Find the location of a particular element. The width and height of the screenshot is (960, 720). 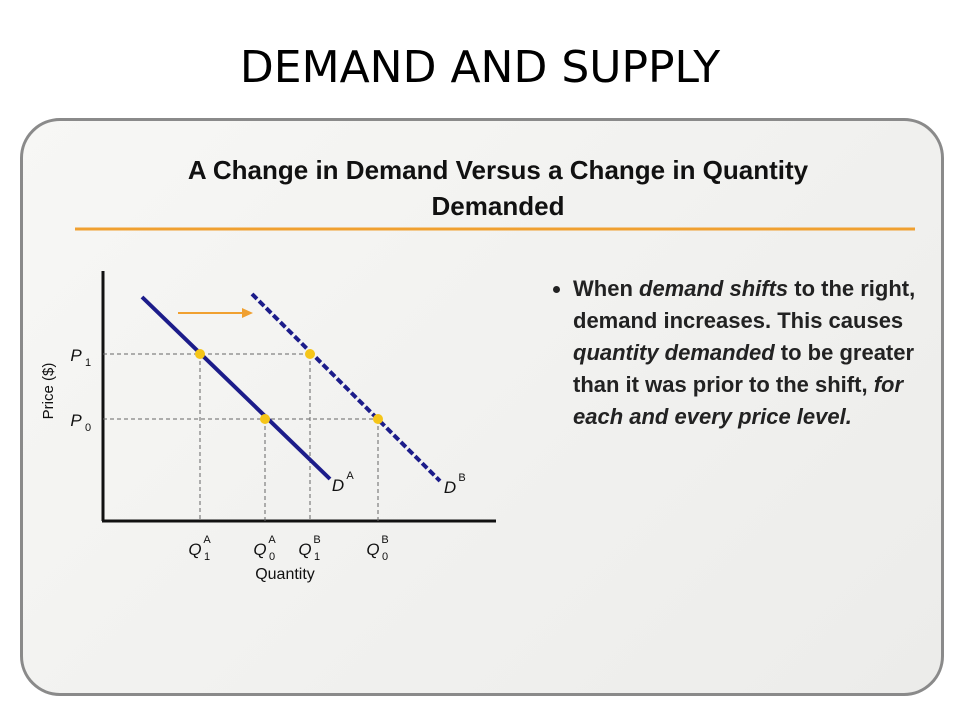

points is located at coordinates (289, 386).